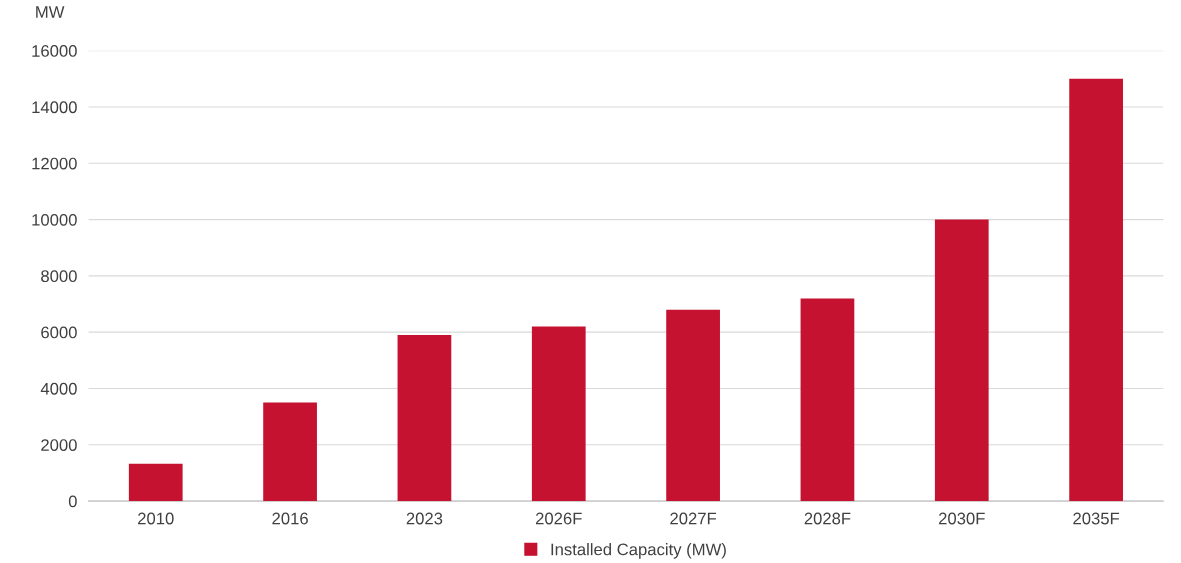 The image size is (1181, 563). I want to click on y-tick-label: 8000, so click(59, 276).